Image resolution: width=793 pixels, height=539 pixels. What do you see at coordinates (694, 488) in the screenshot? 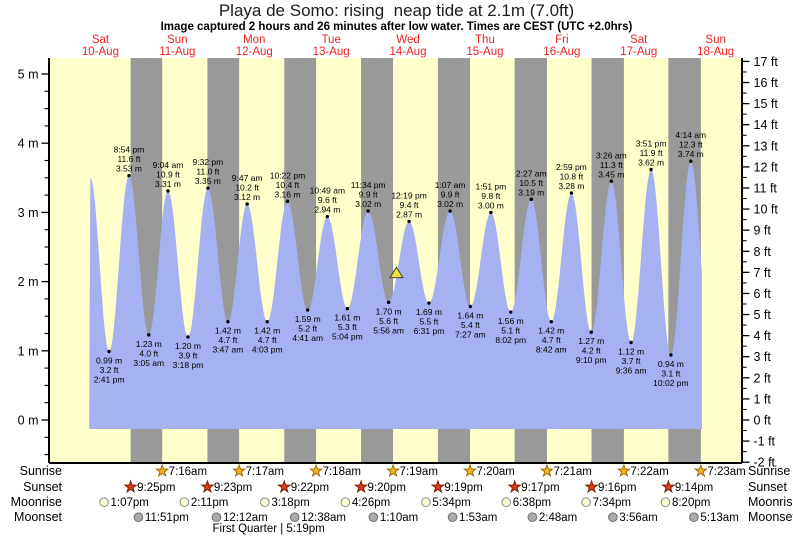
I see `sunset-time-label: 9:14pm` at bounding box center [694, 488].